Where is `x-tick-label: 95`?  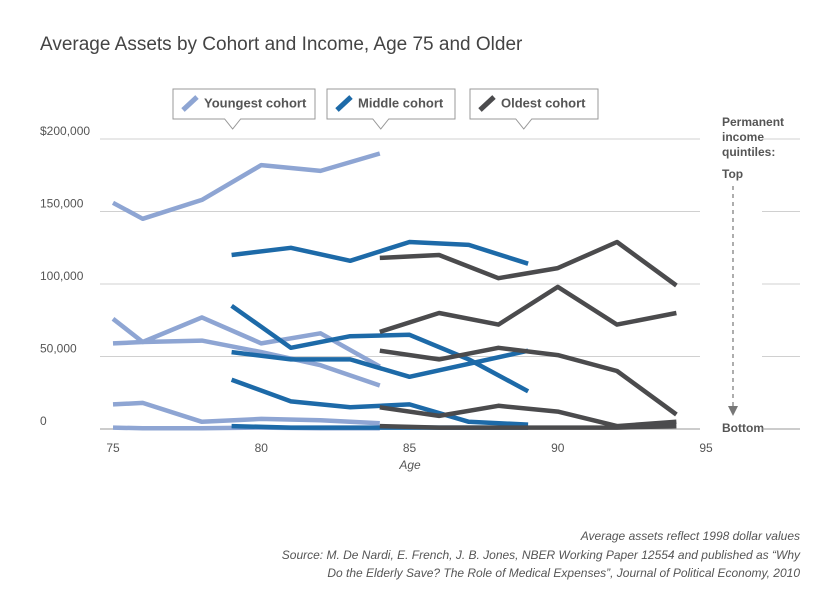
x-tick-label: 95 is located at coordinates (706, 448).